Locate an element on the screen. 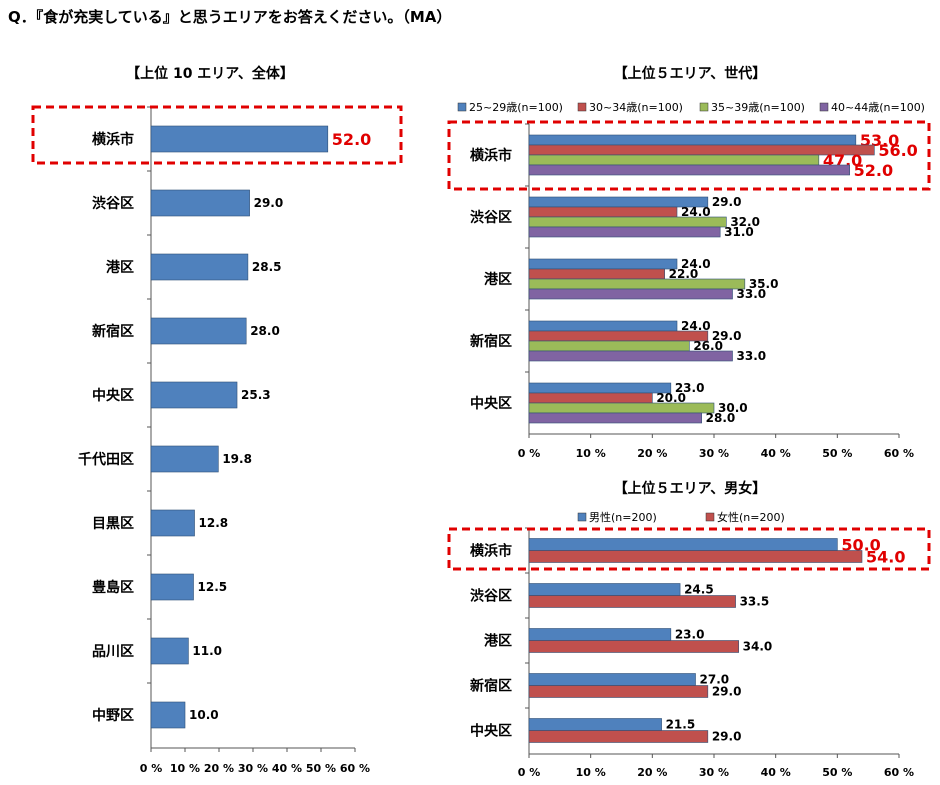 The image size is (940, 785). by_age-value-label-0-1: 56.0 is located at coordinates (897, 150).